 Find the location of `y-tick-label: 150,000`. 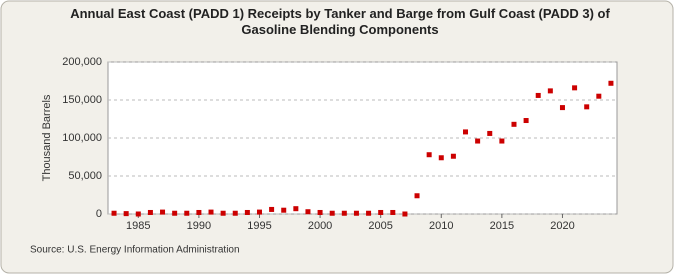

y-tick-label: 150,000 is located at coordinates (82, 100).